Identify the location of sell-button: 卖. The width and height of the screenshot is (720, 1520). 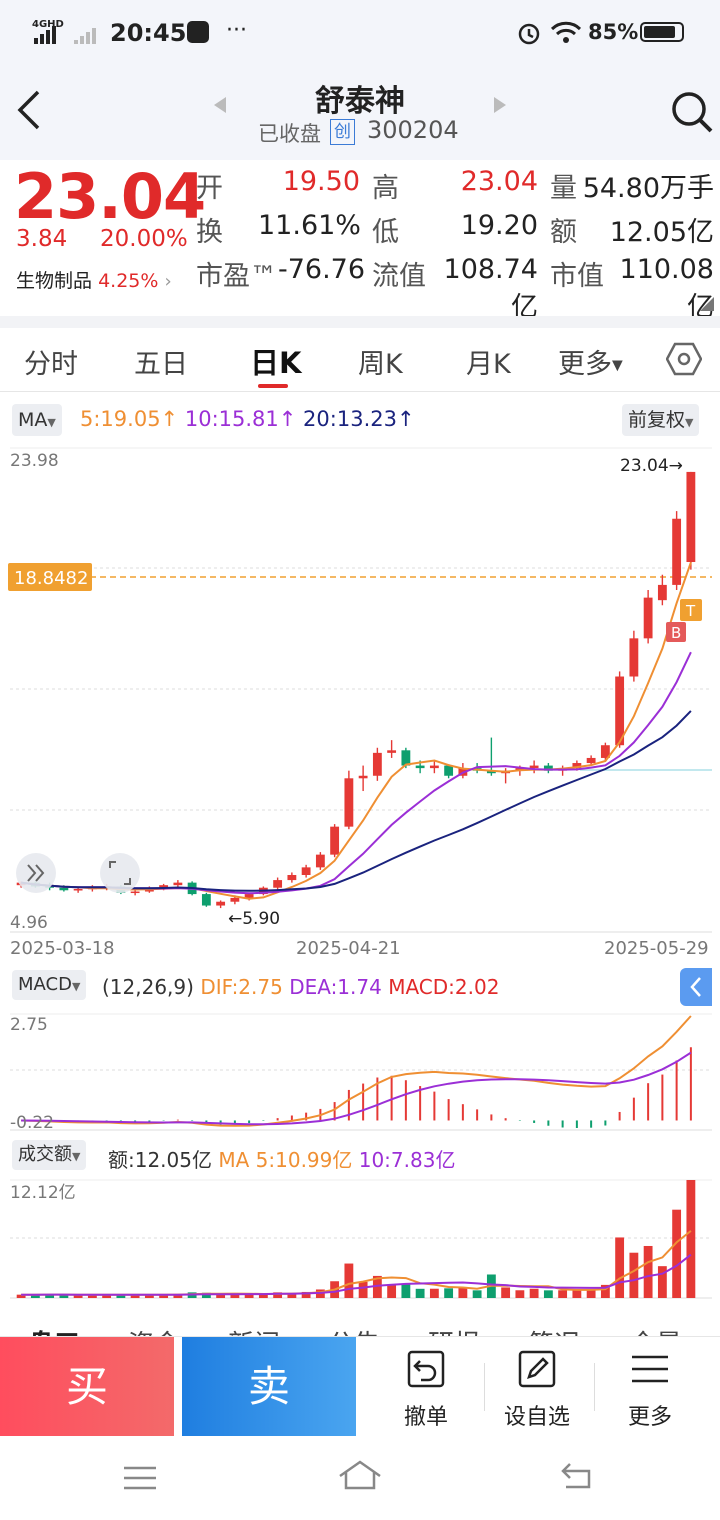
(269, 1387).